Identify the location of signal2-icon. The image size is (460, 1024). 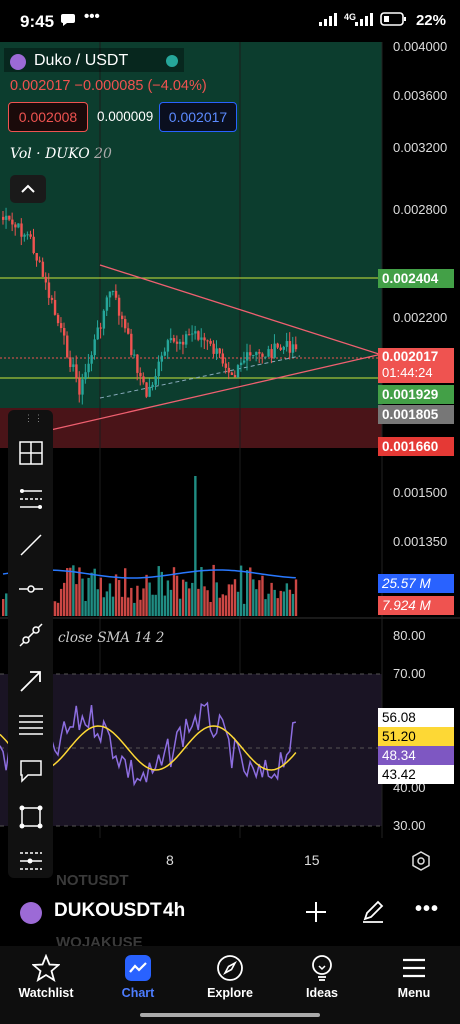
(364, 21).